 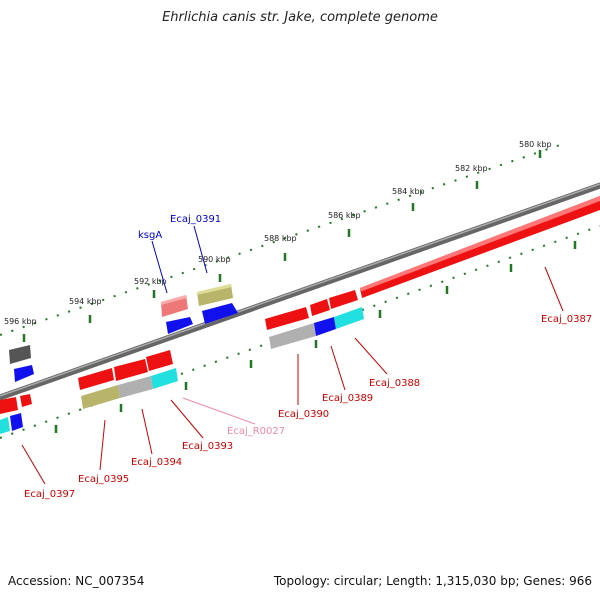 What do you see at coordinates (471, 168) in the screenshot?
I see `scale-label-582: 582 kbp` at bounding box center [471, 168].